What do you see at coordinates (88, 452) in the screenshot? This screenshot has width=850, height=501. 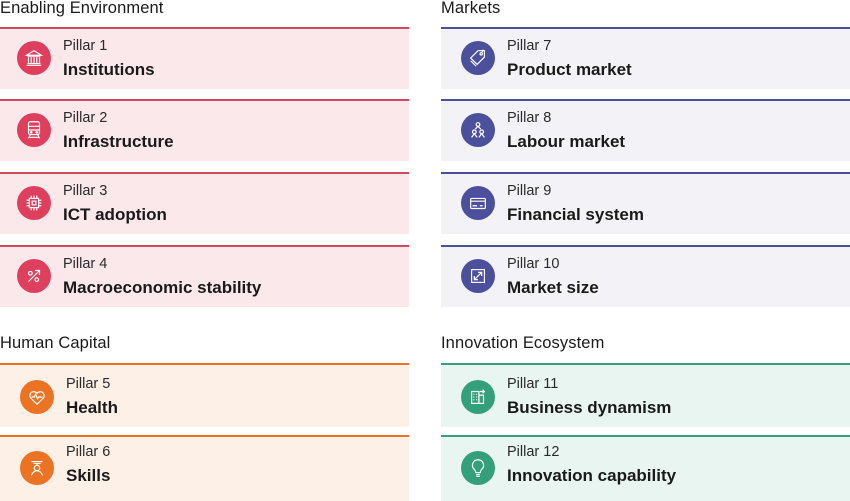 I see `pillar-number: Pillar 6` at bounding box center [88, 452].